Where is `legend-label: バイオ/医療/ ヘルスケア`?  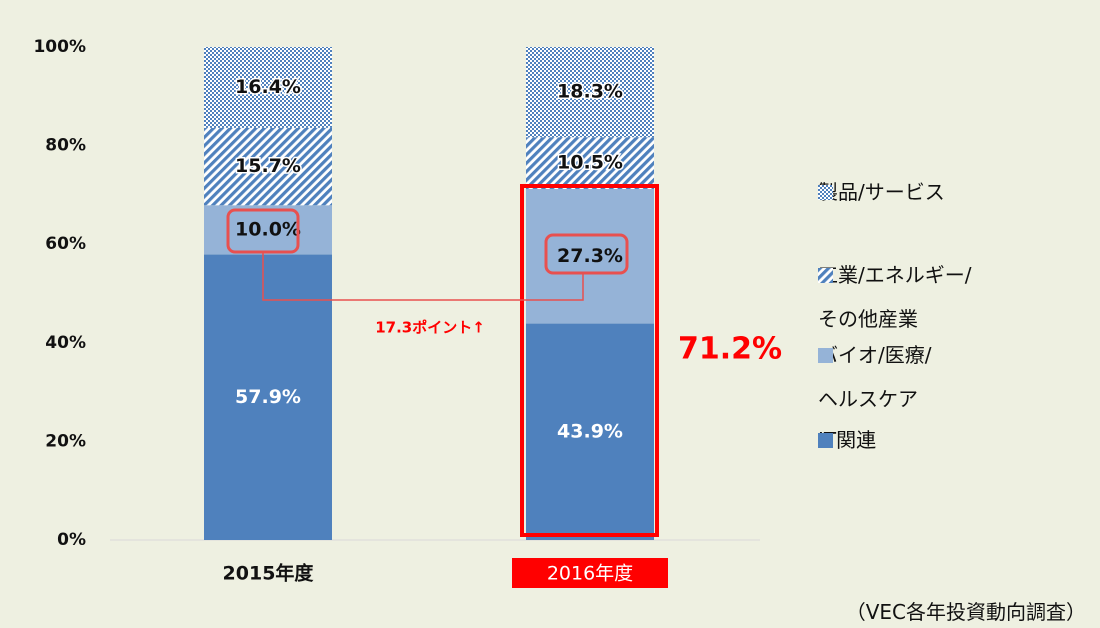
legend-label: バイオ/医療/ ヘルスケア is located at coordinates (875, 377).